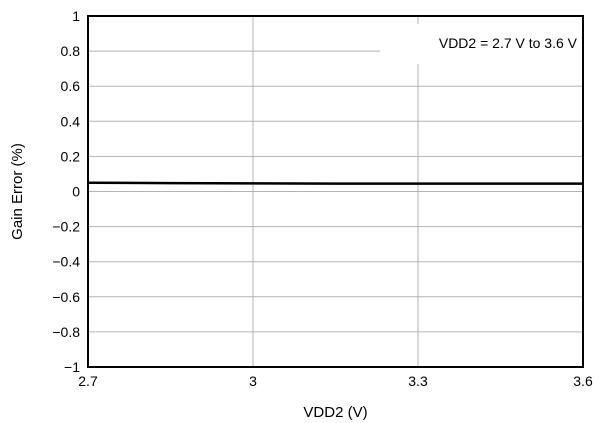 This screenshot has width=600, height=423. Describe the element at coordinates (76, 16) in the screenshot. I see `y-tick-label: 1` at that location.